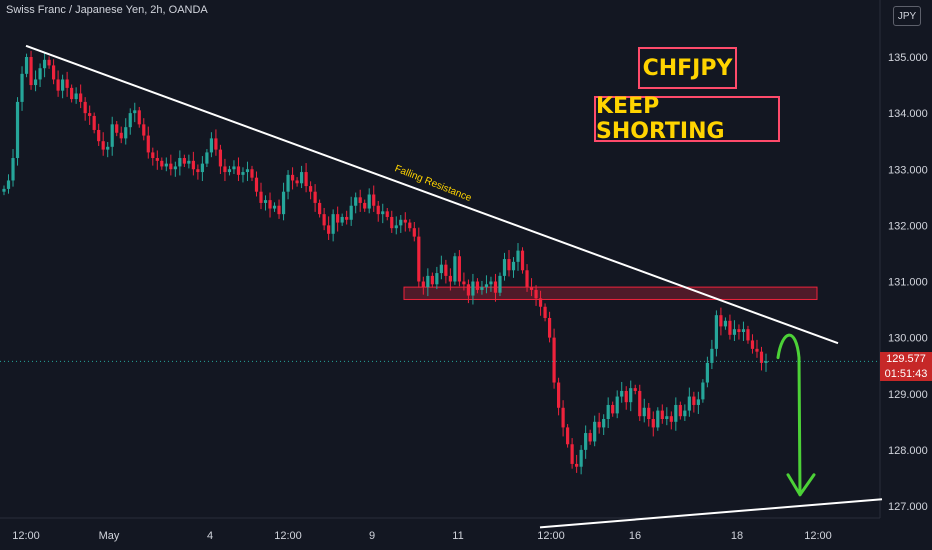 The width and height of the screenshot is (932, 550). Describe the element at coordinates (907, 16) in the screenshot. I see `currency-button: JPY` at that location.